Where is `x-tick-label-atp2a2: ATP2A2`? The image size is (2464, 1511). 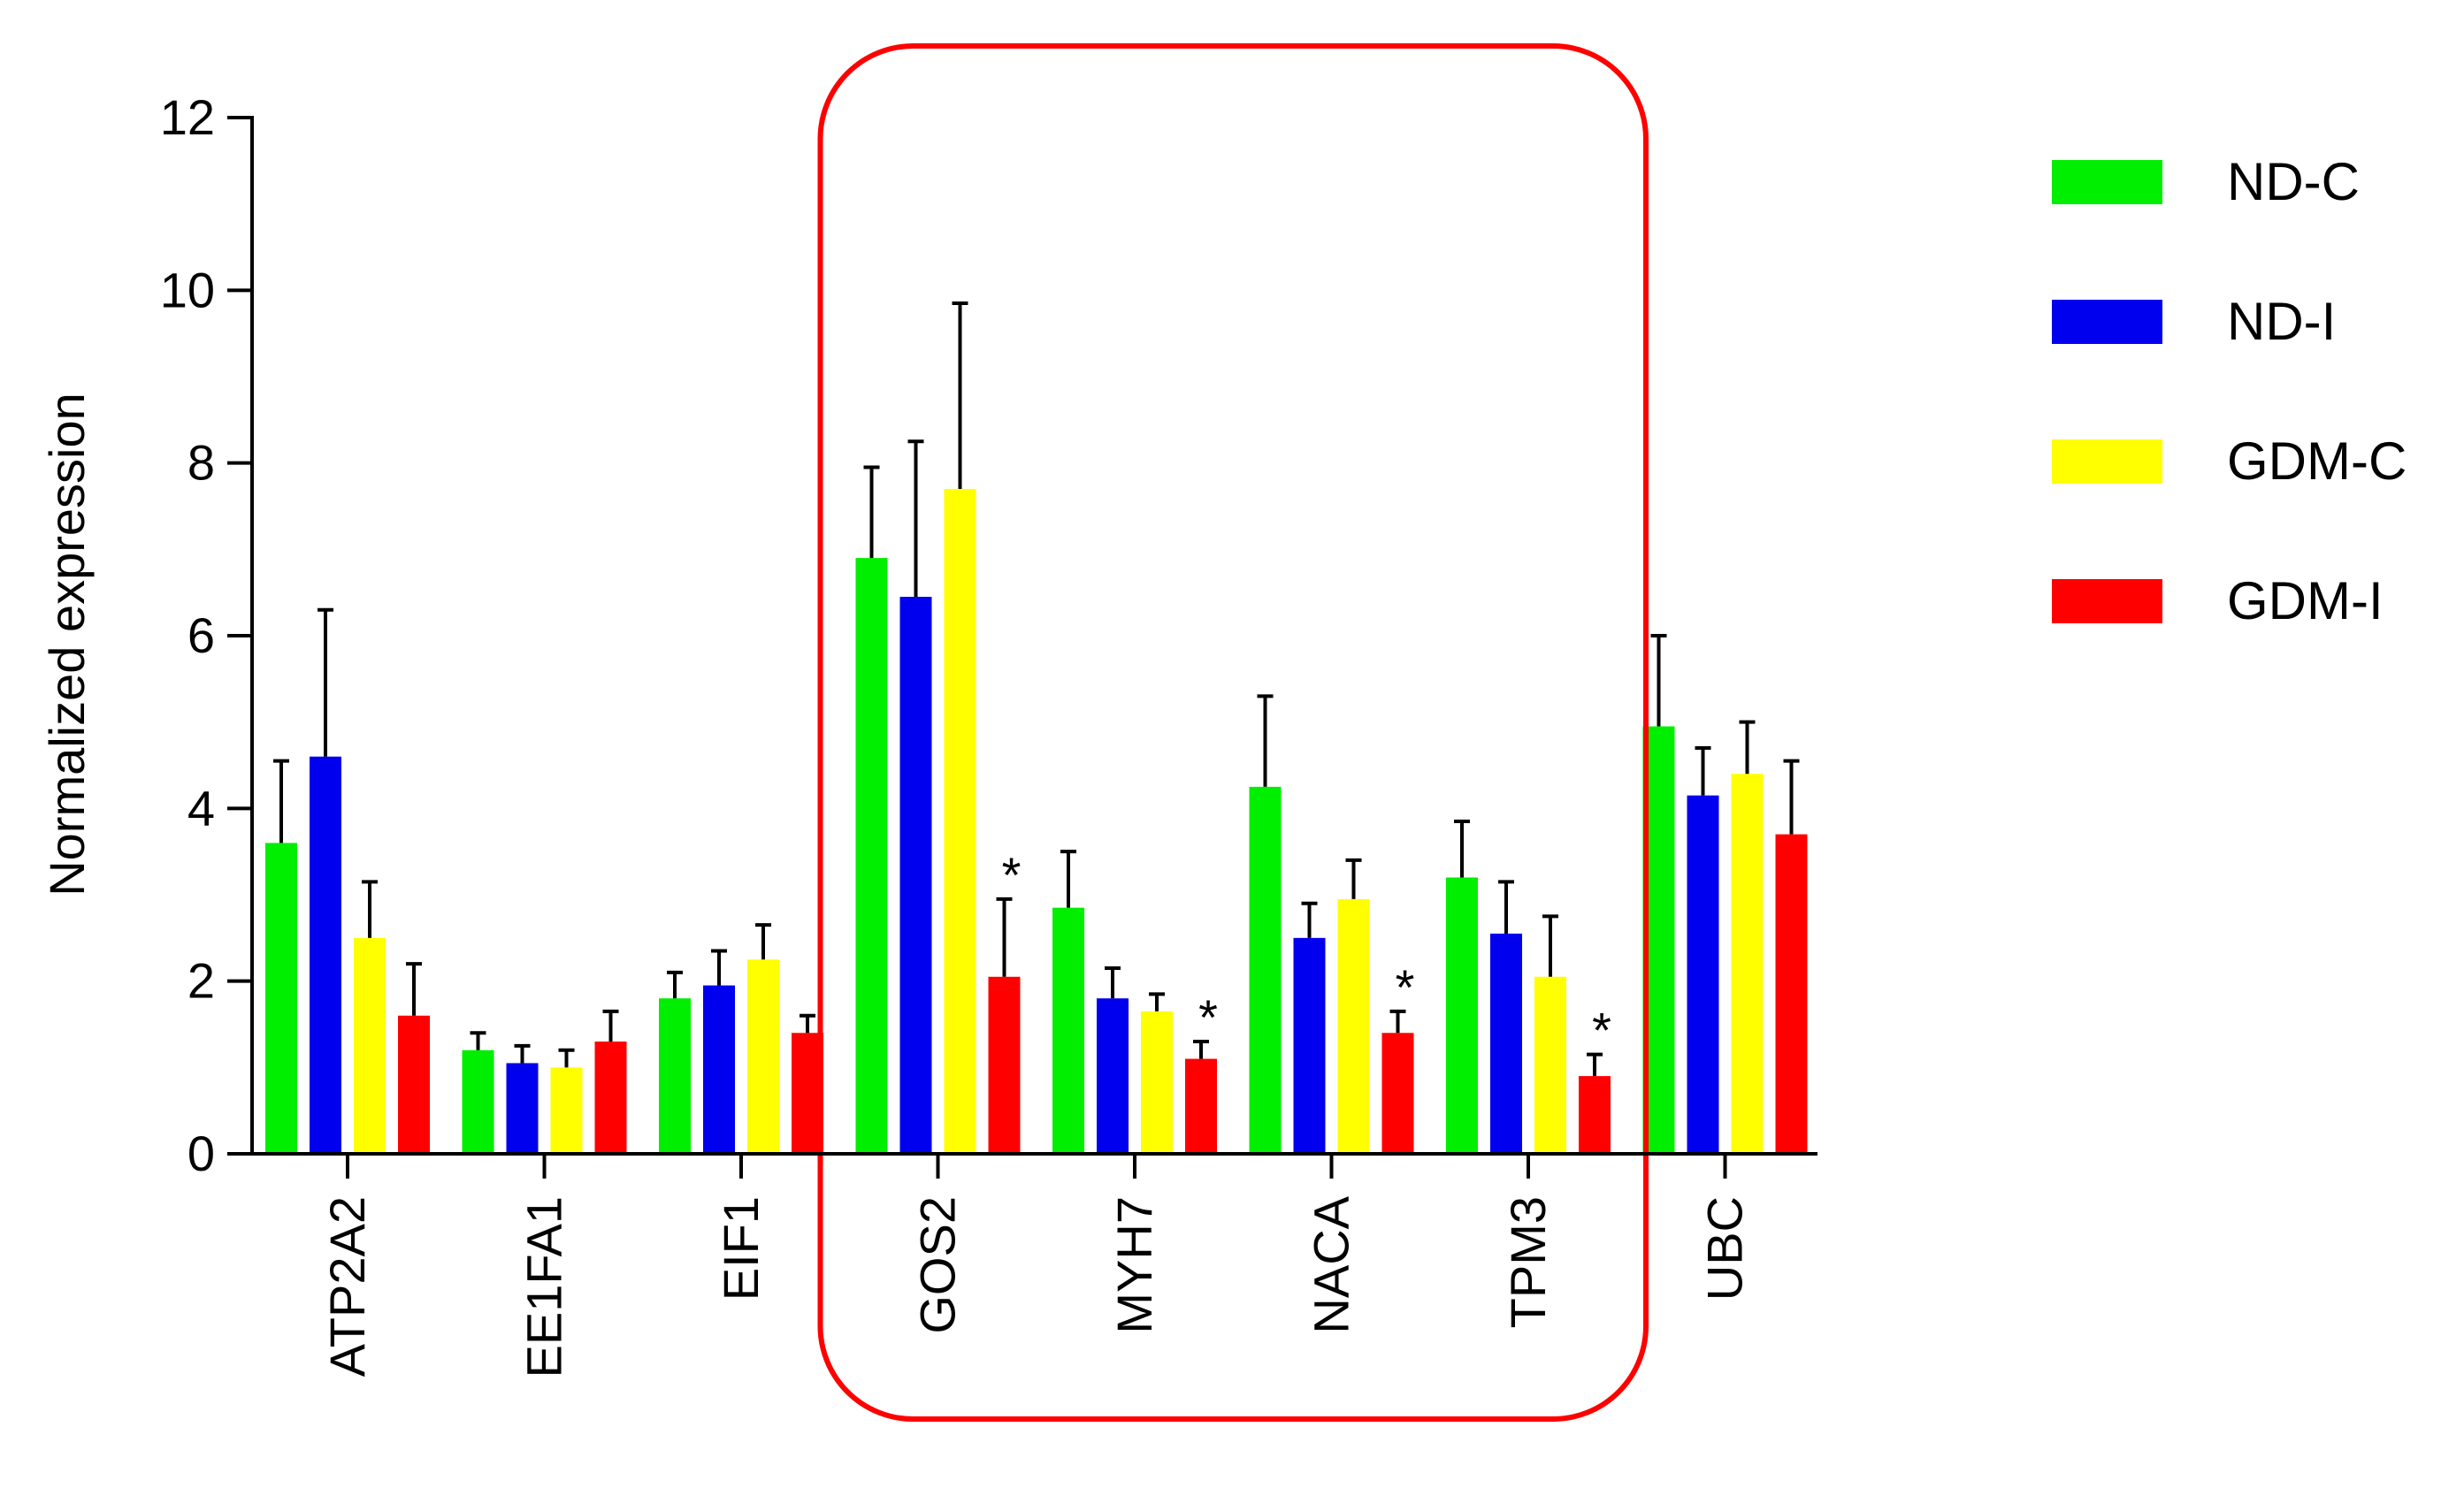
x-tick-label-atp2a2: ATP2A2 is located at coordinates (347, 1287).